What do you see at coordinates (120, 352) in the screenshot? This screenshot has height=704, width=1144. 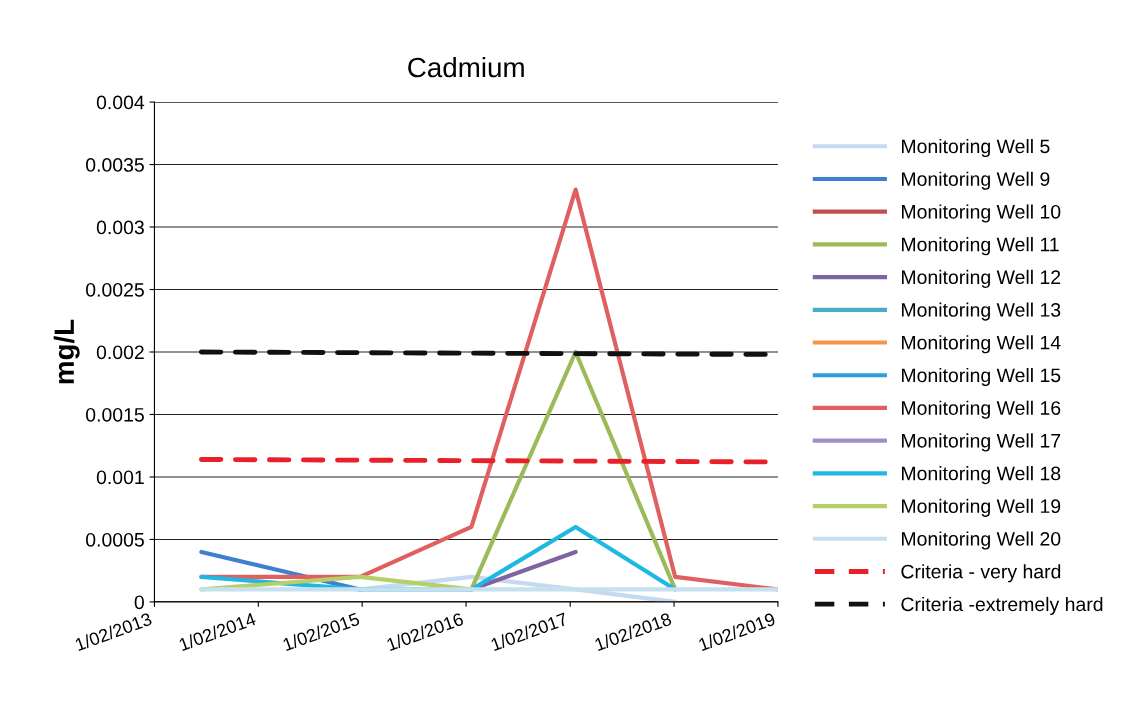 I see `y-tick-label: 0.002` at bounding box center [120, 352].